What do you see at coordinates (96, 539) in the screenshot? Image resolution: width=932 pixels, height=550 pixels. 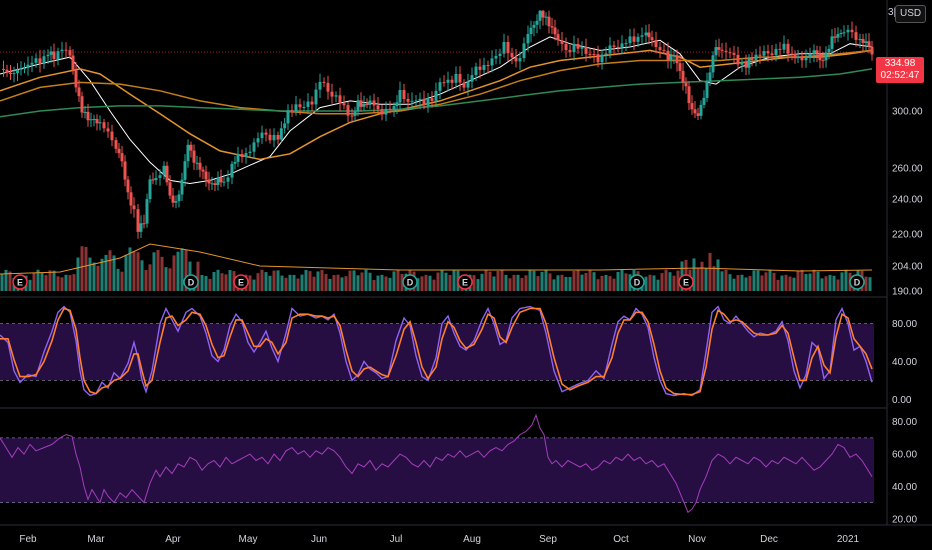 I see `time-tick-label: Mar` at bounding box center [96, 539].